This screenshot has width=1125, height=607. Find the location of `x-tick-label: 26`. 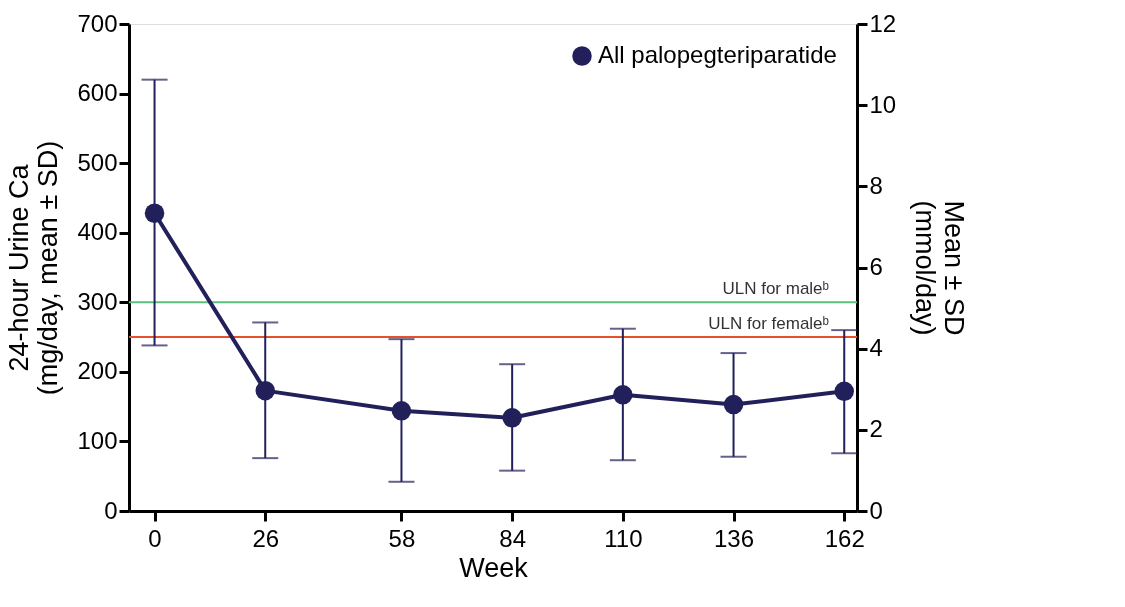

x-tick-label: 26 is located at coordinates (266, 538).